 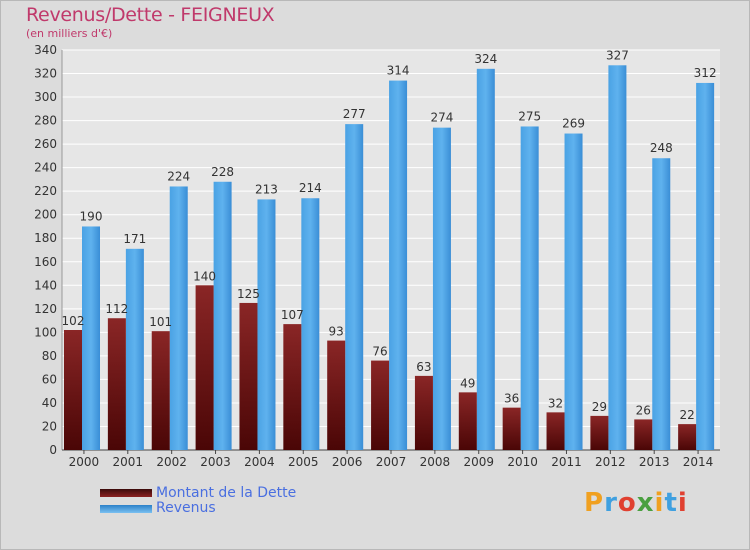 I want to click on y-tick-label: 100, so click(x=45, y=332).